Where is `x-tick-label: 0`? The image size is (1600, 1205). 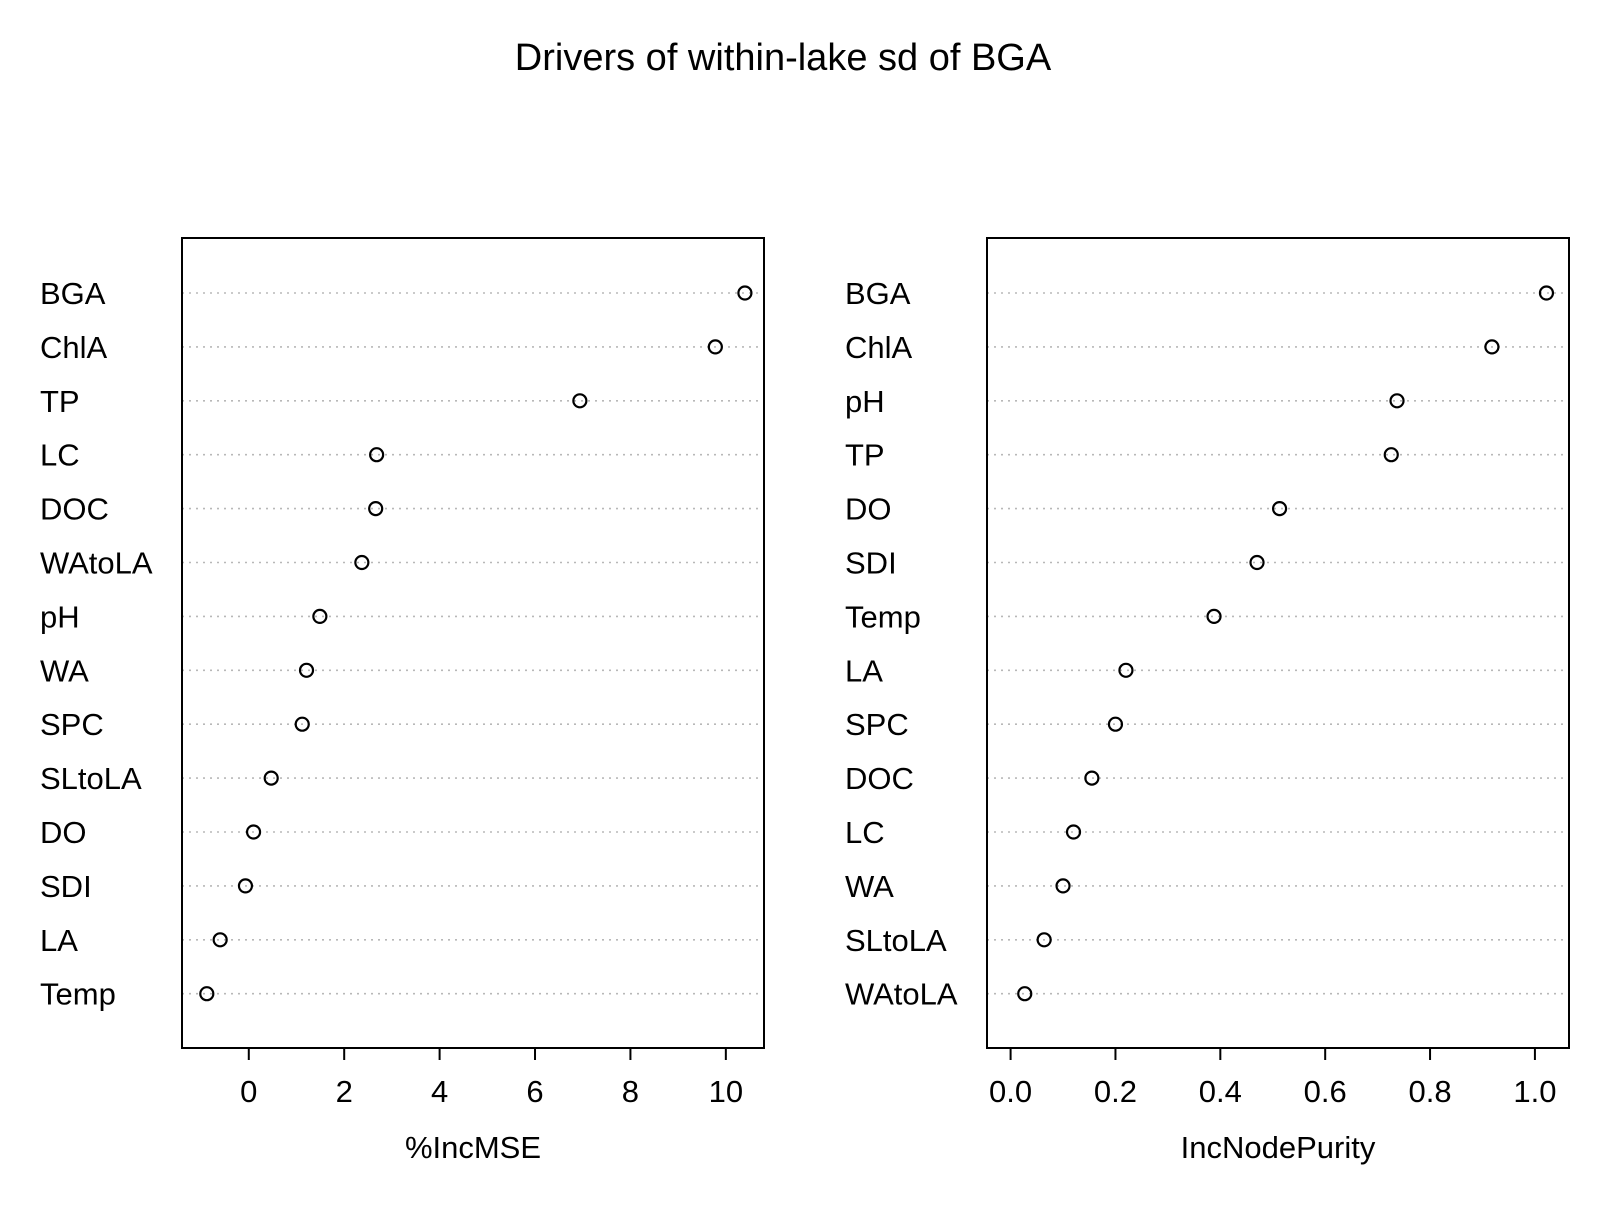 x-tick-label: 0 is located at coordinates (248, 1091).